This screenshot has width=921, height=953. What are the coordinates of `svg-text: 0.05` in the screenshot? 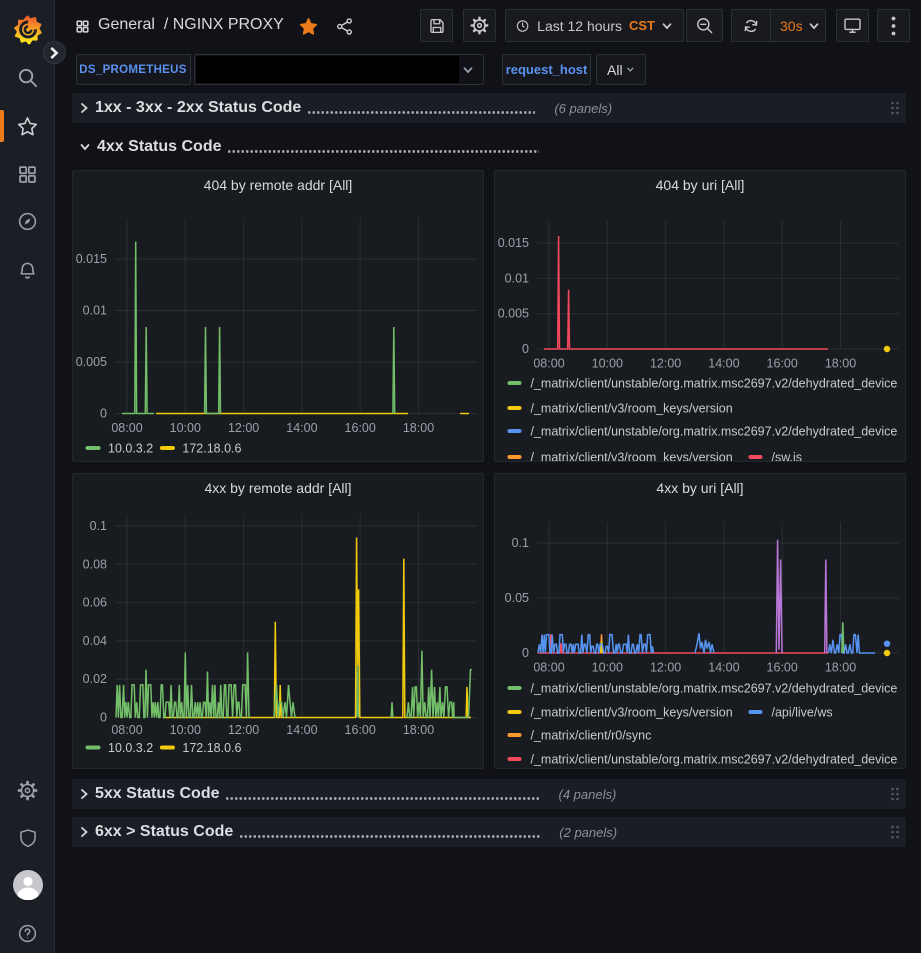 It's located at (517, 598).